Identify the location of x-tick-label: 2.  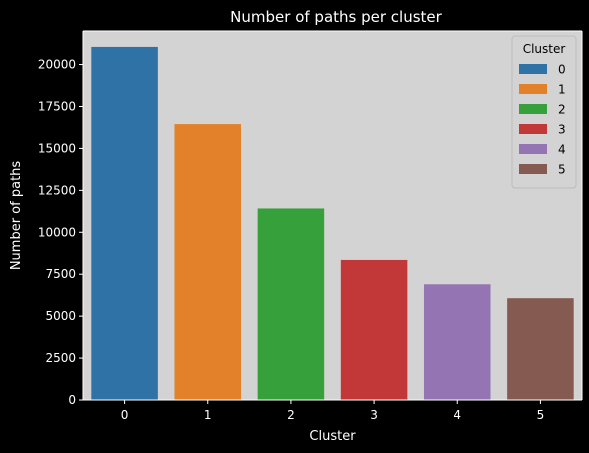
(291, 415).